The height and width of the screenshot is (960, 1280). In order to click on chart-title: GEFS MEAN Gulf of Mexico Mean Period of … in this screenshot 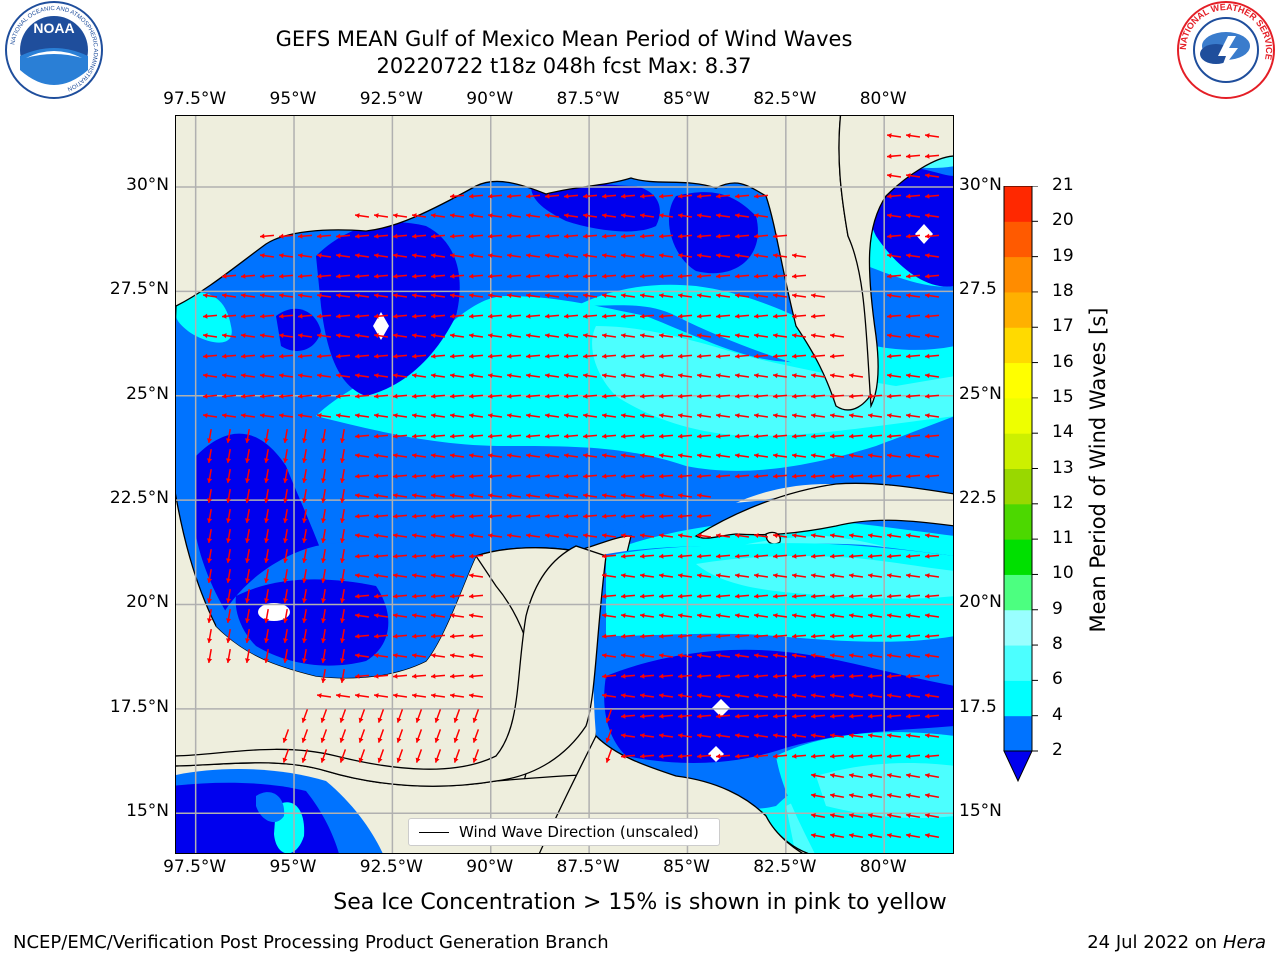, I will do `click(564, 39)`.